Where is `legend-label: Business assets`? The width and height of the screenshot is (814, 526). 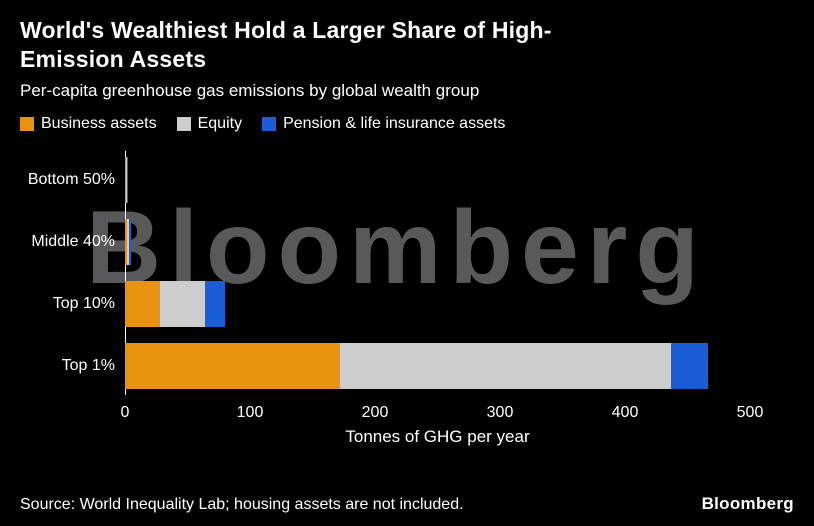 legend-label: Business assets is located at coordinates (99, 123).